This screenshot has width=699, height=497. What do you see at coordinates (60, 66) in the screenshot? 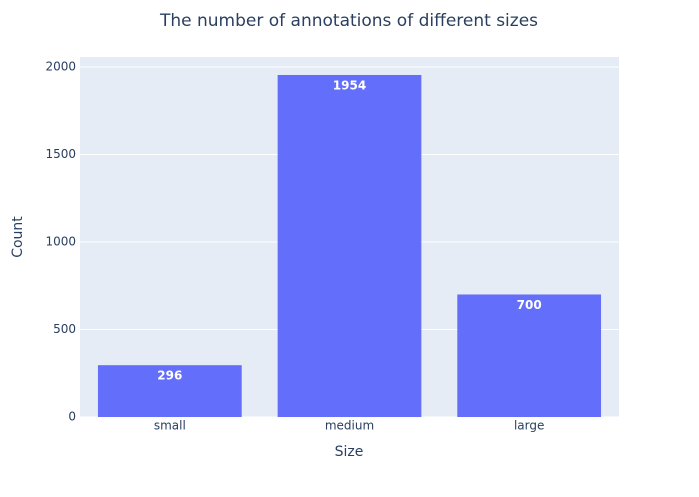
I see `y-tick-label: 2000` at bounding box center [60, 66].